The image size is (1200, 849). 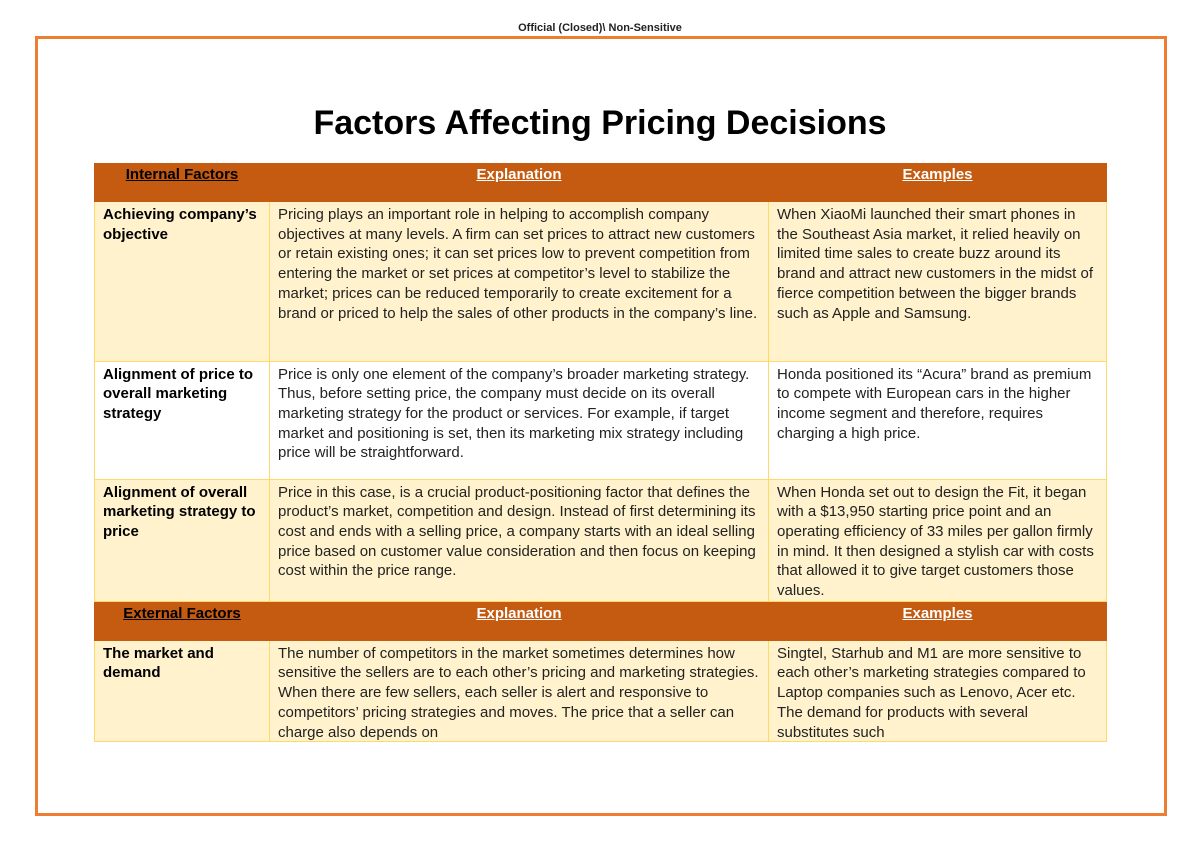 I want to click on header-row: External Factors Explanation Examples, so click(x=600, y=621).